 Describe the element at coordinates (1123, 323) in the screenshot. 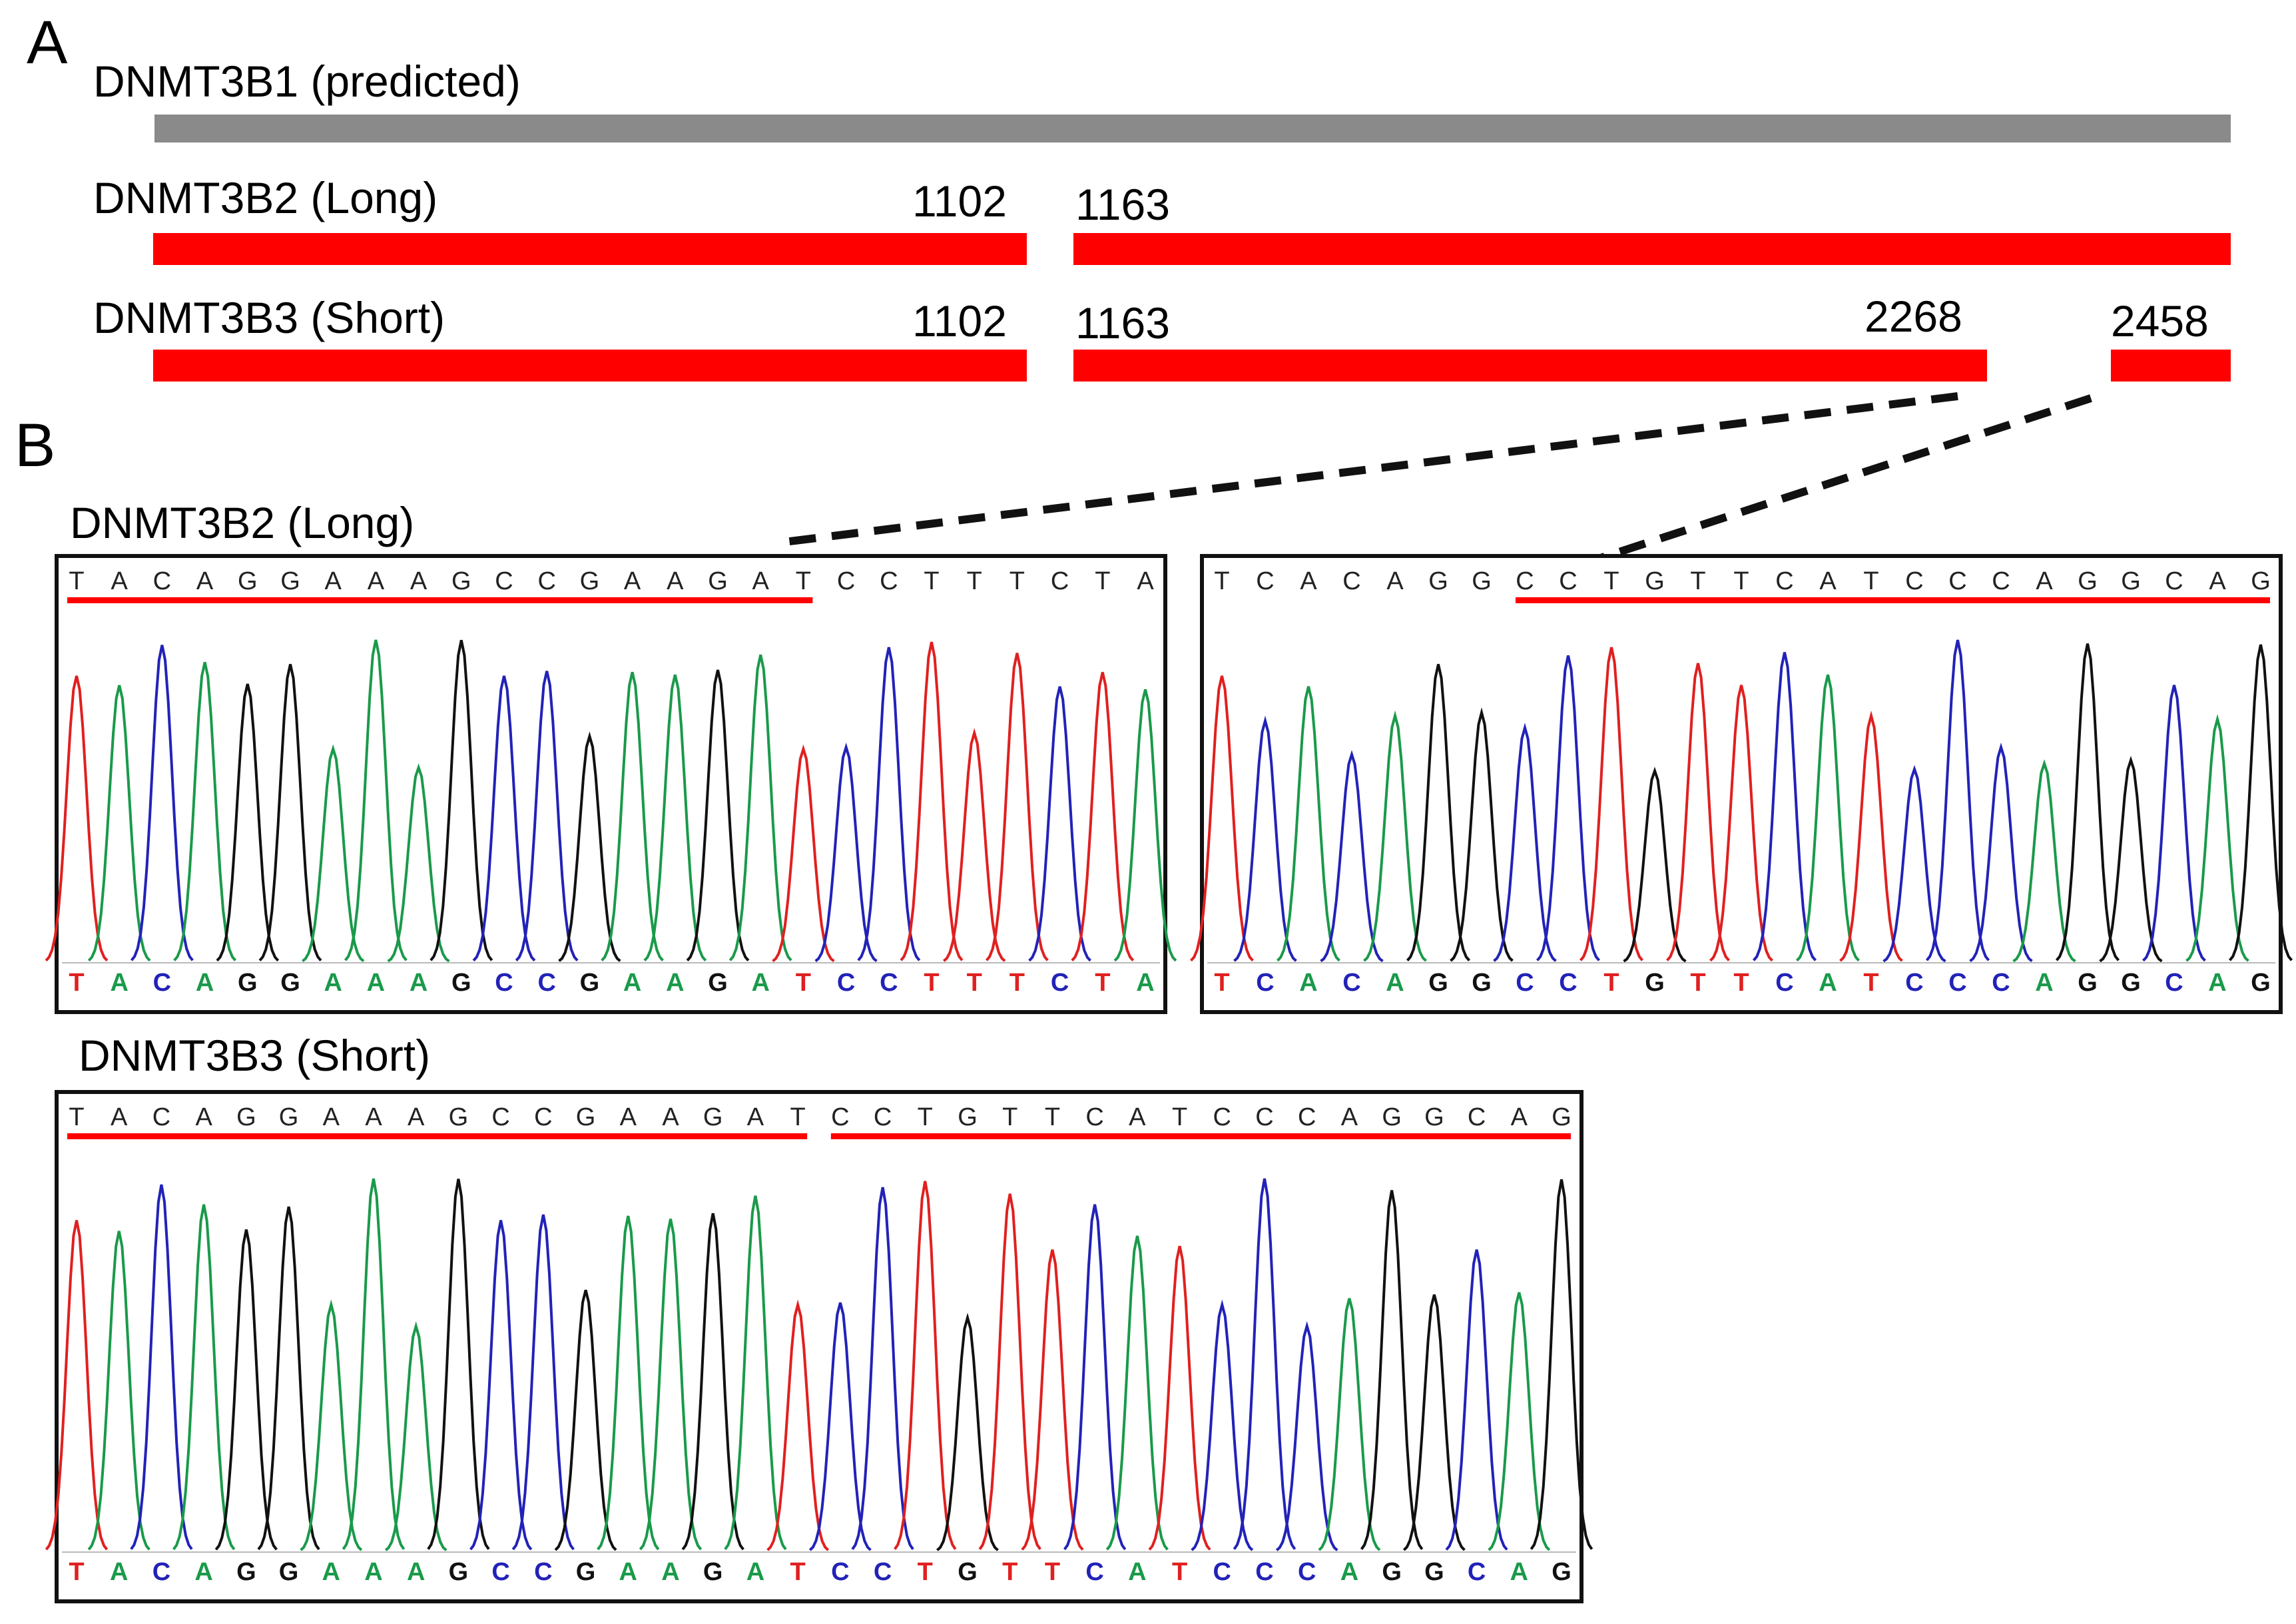

I see `short-pos-1163: 1163` at that location.